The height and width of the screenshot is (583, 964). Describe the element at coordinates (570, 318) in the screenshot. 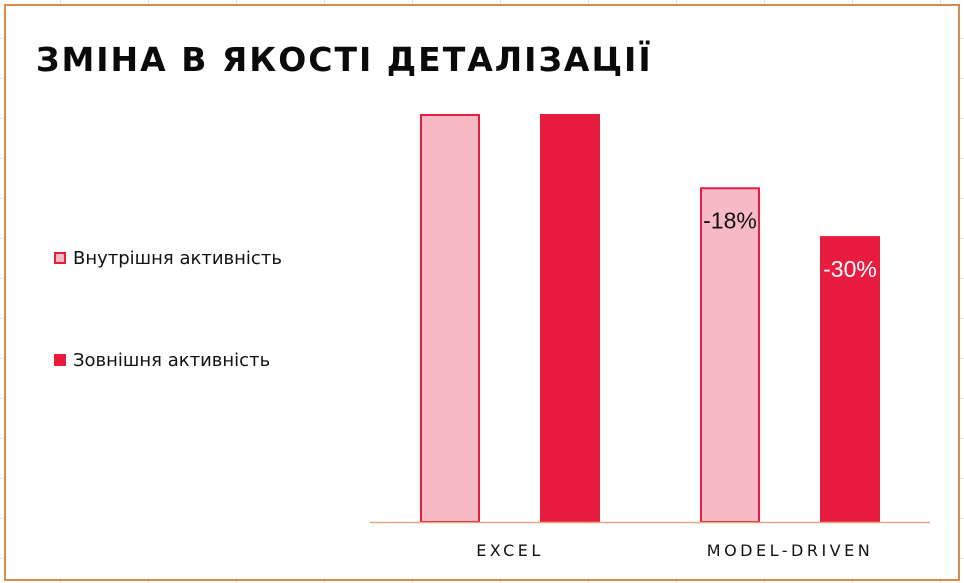

I see `bar-external-excel` at that location.